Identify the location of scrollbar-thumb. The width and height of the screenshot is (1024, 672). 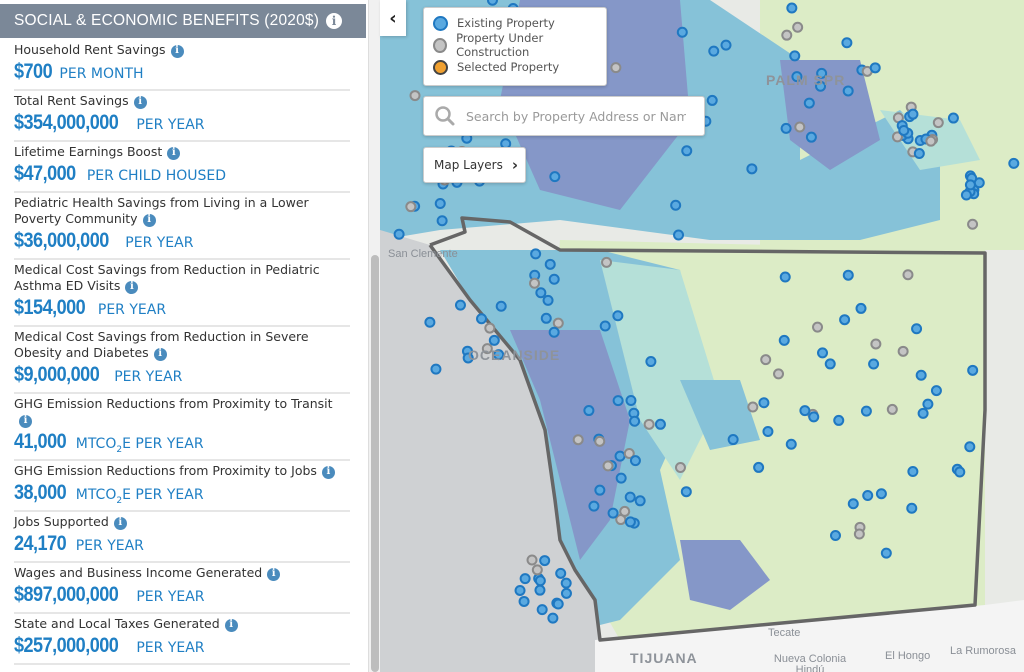
(375, 463).